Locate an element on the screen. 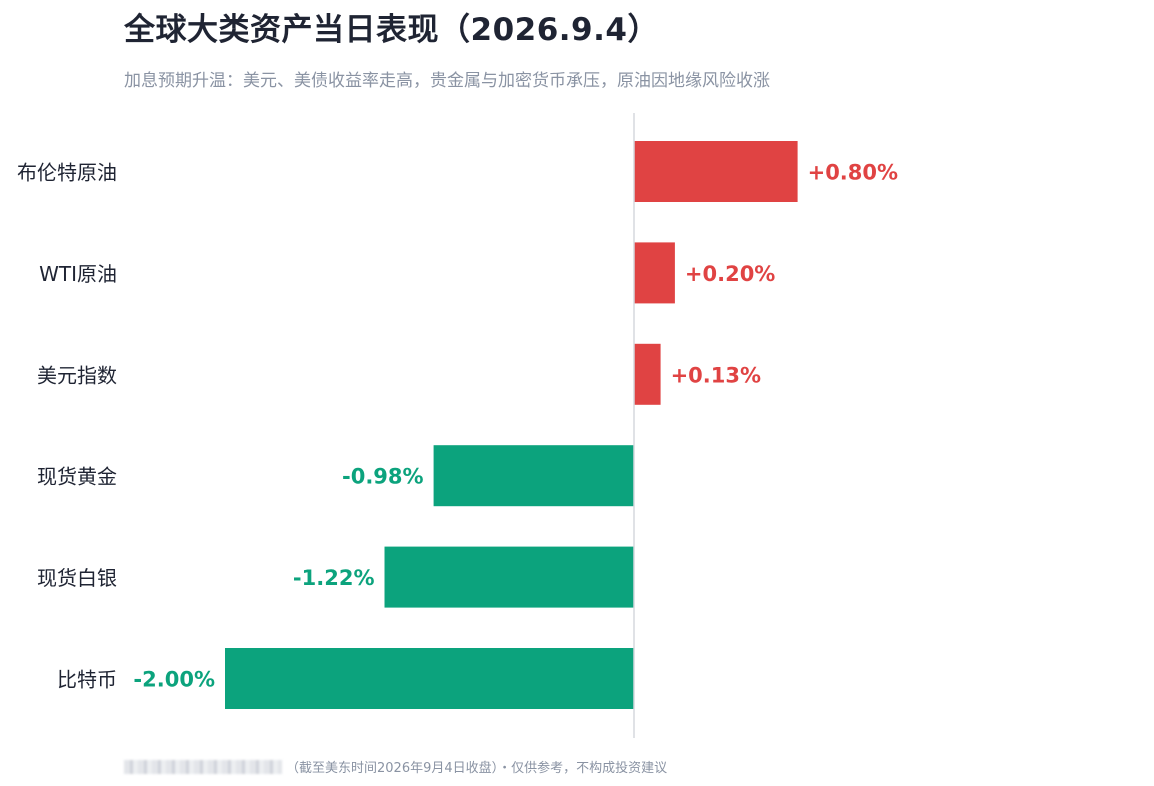 The width and height of the screenshot is (1154, 786). category-label-3: 现货黄金 is located at coordinates (77, 477).